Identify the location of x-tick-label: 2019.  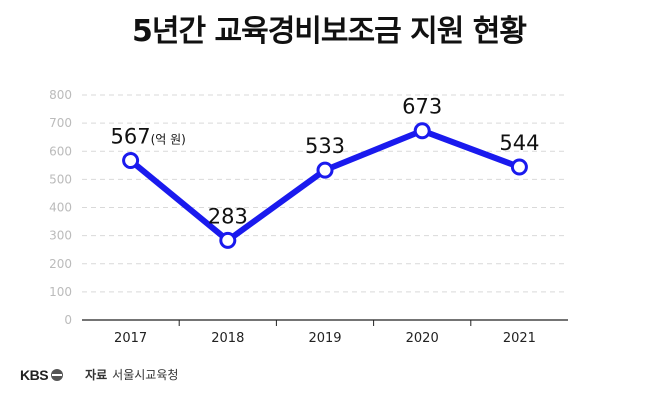
(324, 338).